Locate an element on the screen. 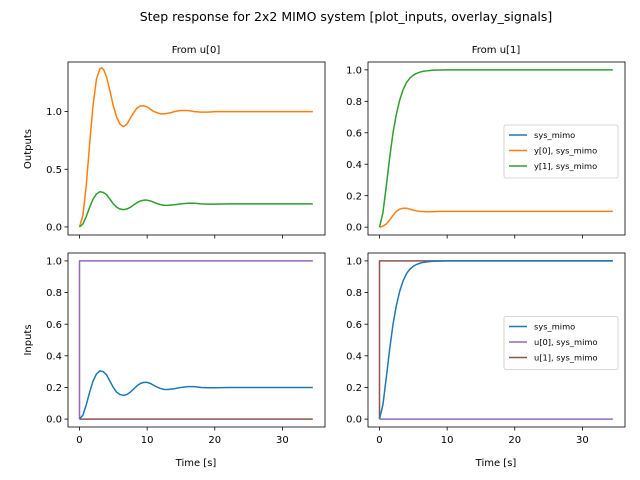 The image size is (640, 480). row-label-outputs: Outputs is located at coordinates (28, 149).